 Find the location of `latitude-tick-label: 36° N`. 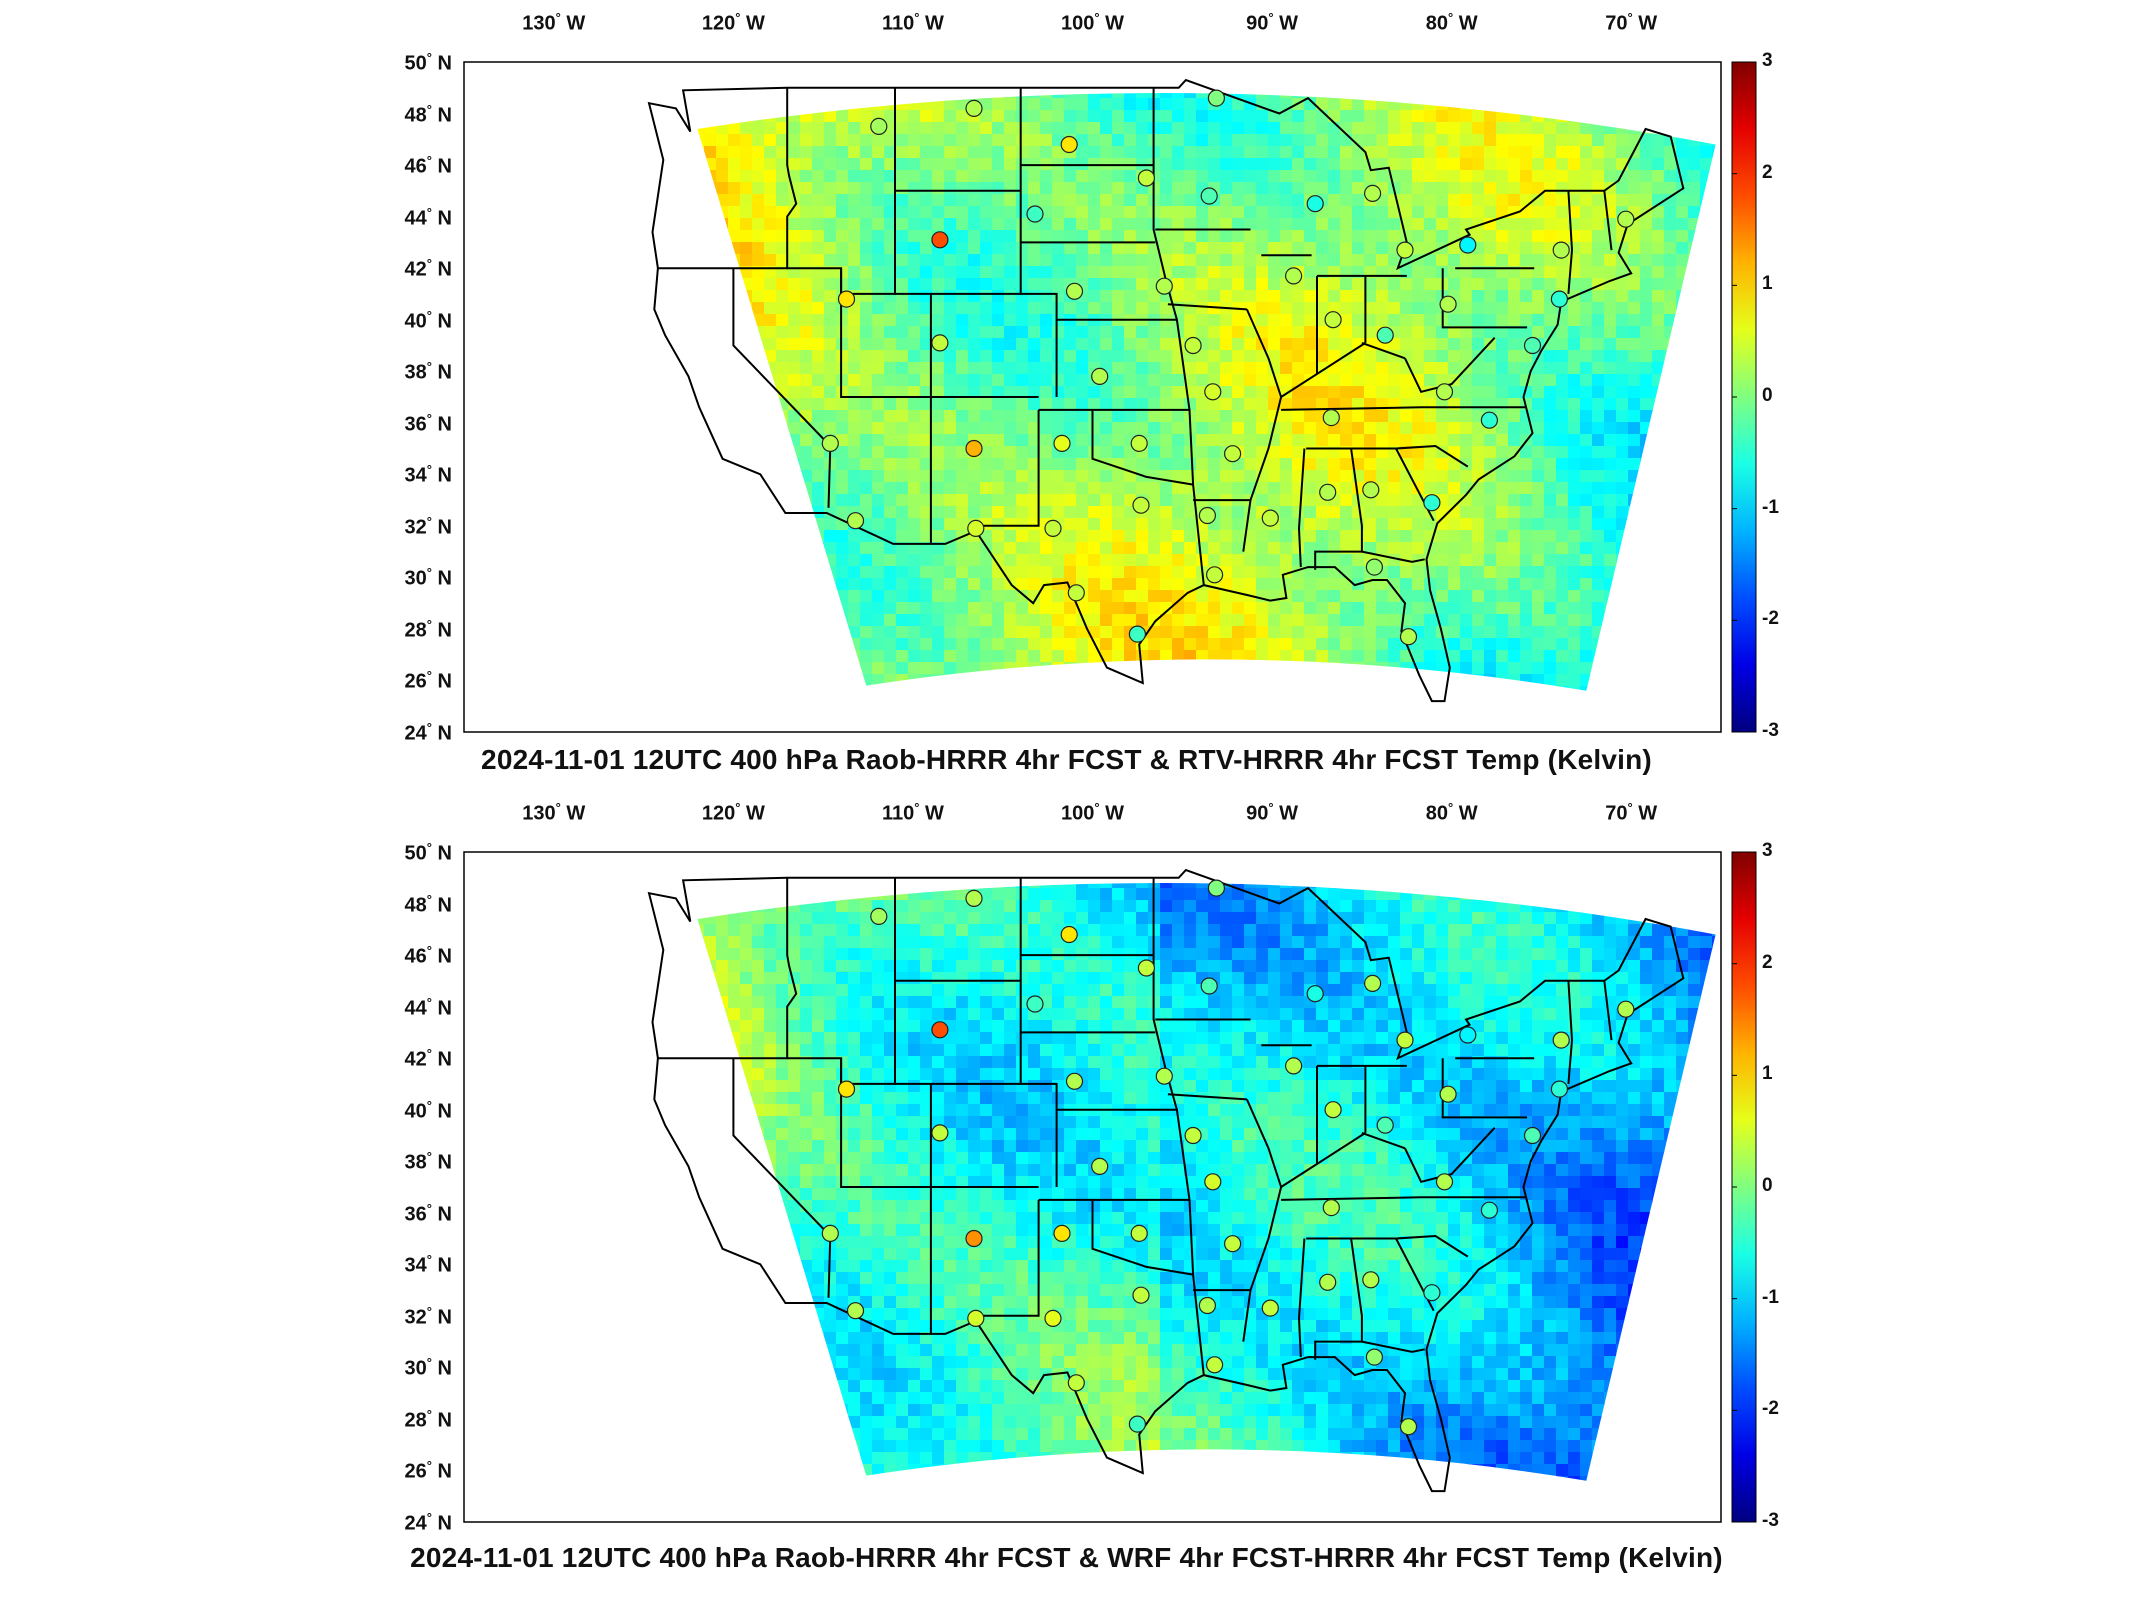

latitude-tick-label: 36° N is located at coordinates (428, 423).